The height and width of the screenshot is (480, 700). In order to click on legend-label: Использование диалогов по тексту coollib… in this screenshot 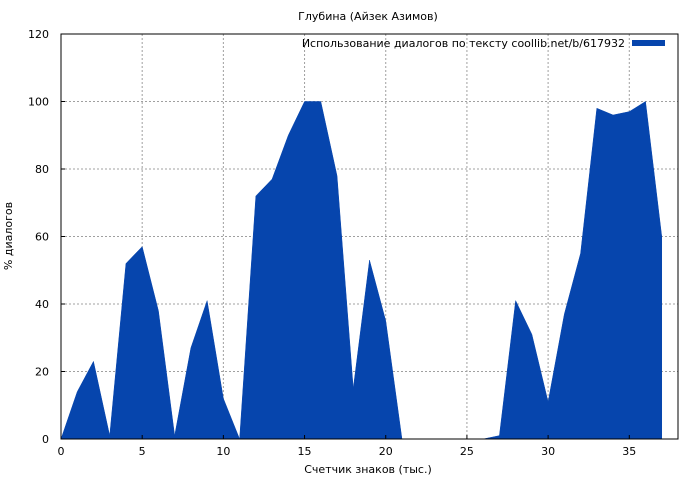, I will do `click(463, 43)`.